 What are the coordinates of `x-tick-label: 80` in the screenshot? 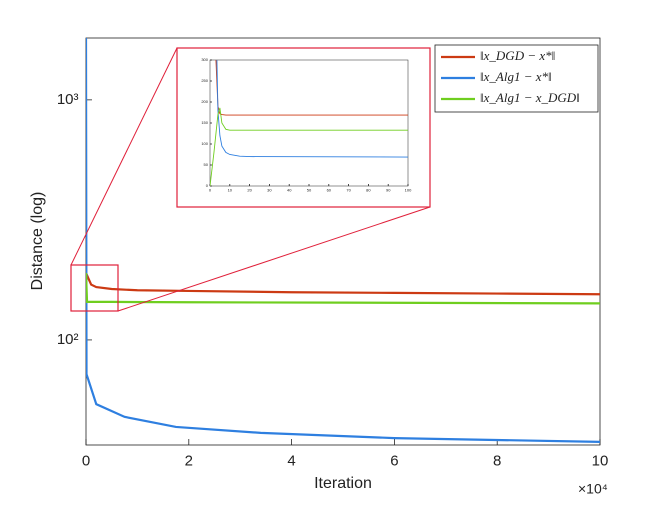 It's located at (368, 189).